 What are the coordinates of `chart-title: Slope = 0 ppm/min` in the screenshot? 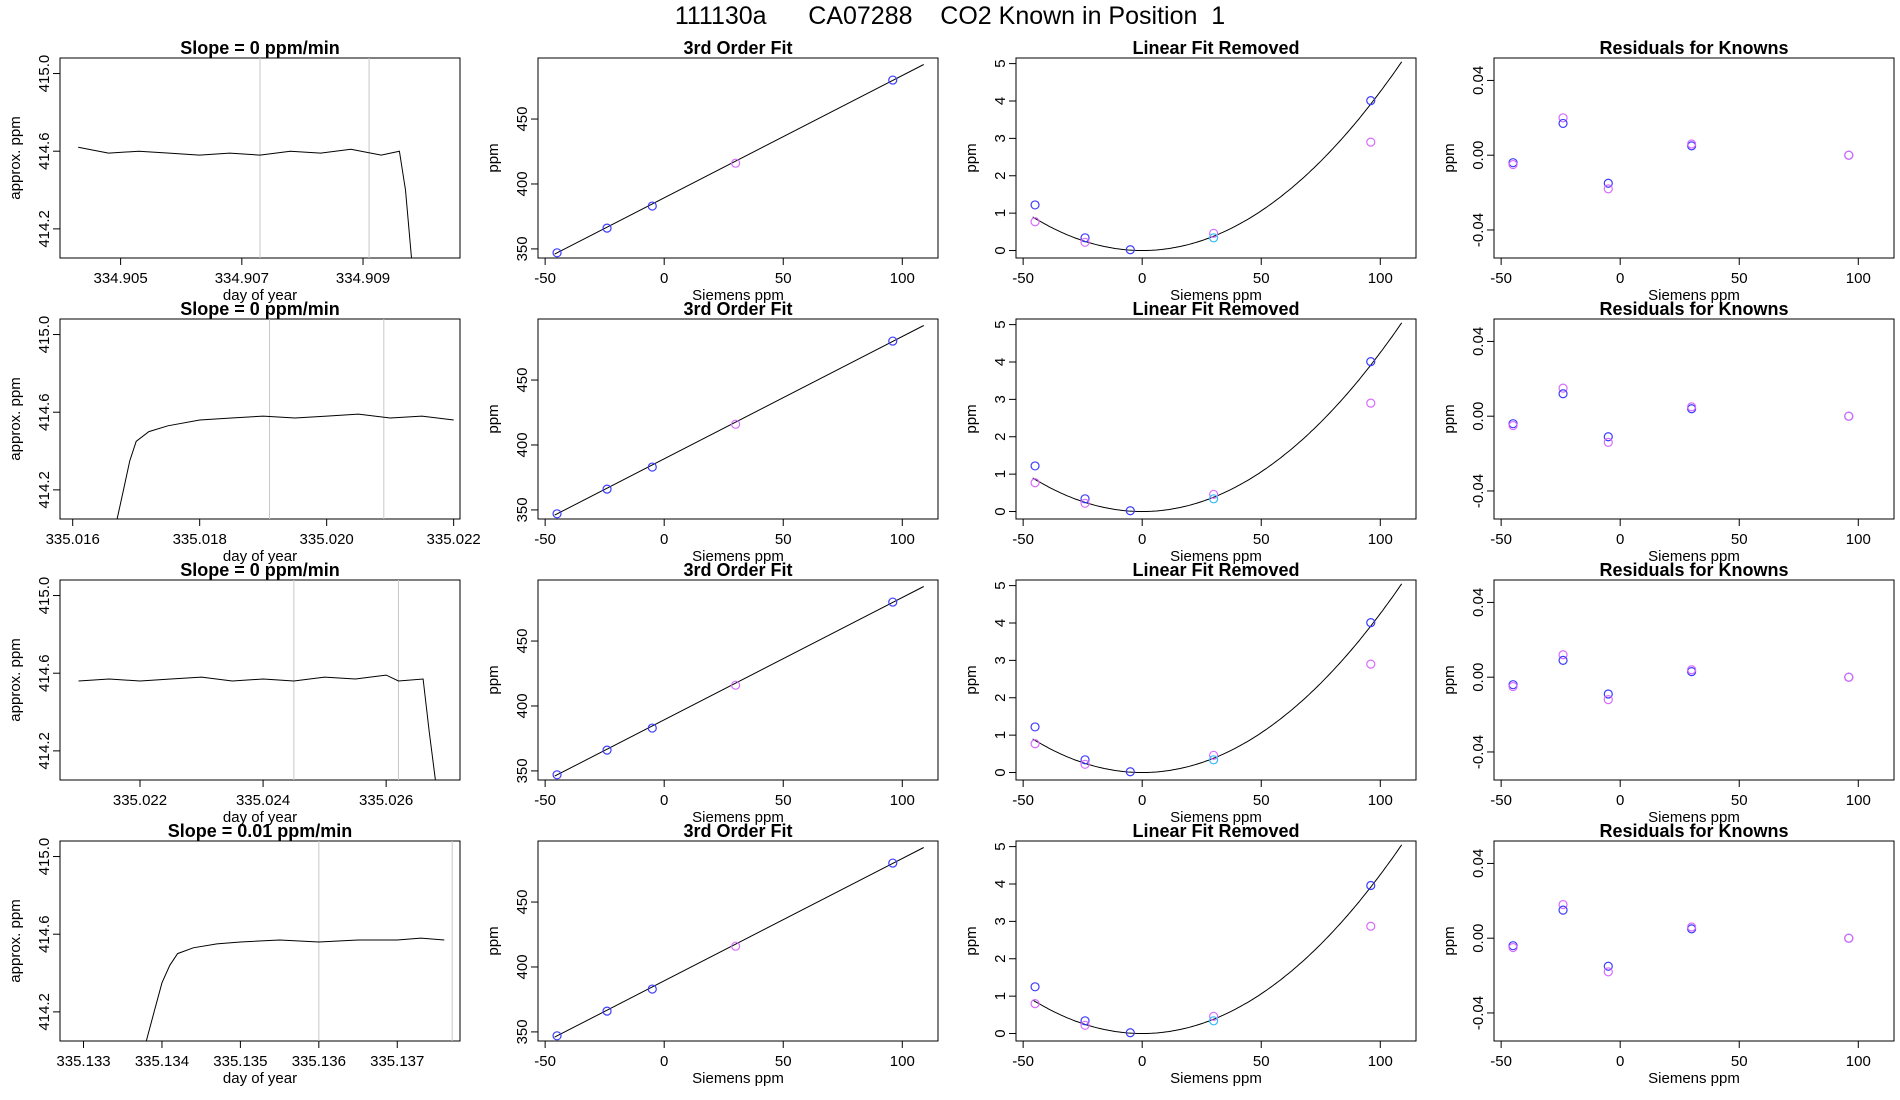 It's located at (260, 309).